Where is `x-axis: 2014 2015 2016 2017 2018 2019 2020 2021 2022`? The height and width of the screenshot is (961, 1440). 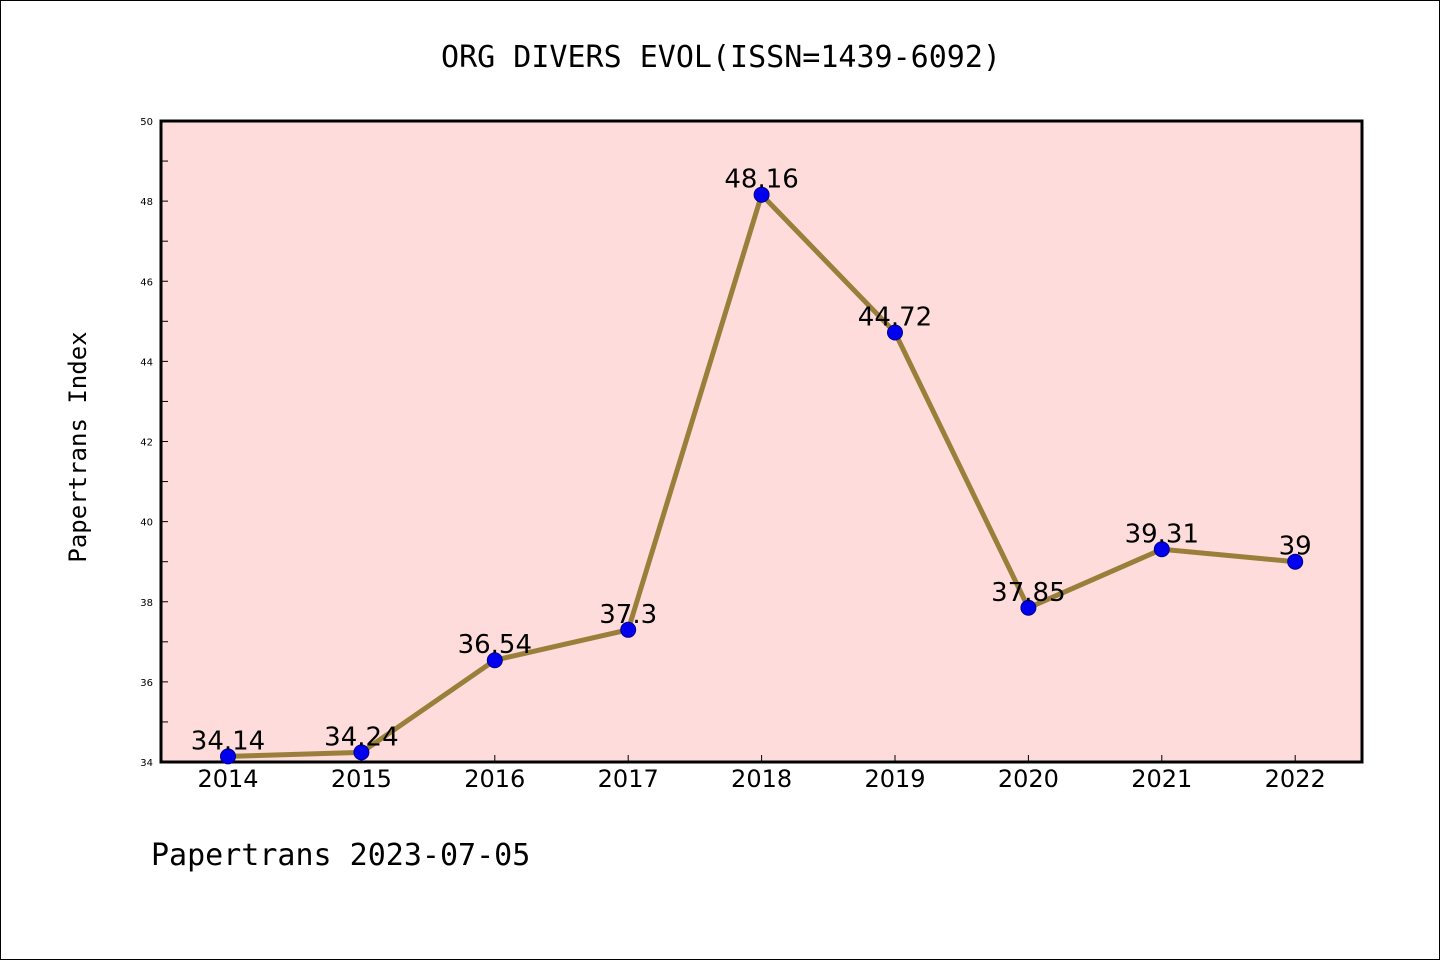 x-axis: 2014 2015 2016 2017 2018 2019 2020 2021 2022 is located at coordinates (761, 774).